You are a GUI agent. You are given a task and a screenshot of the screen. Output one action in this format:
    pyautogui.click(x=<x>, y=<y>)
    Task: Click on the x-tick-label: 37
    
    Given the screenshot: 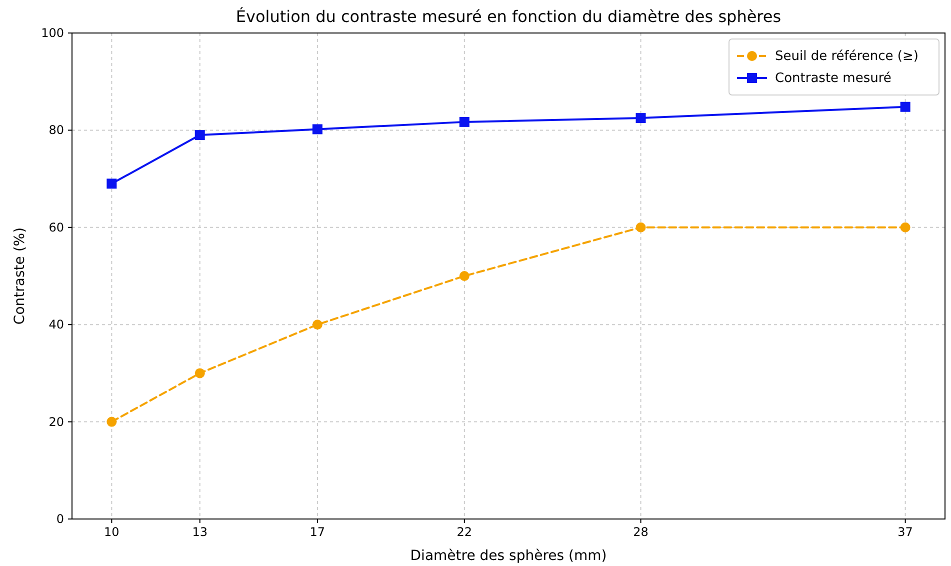 What is the action you would take?
    pyautogui.click(x=905, y=532)
    